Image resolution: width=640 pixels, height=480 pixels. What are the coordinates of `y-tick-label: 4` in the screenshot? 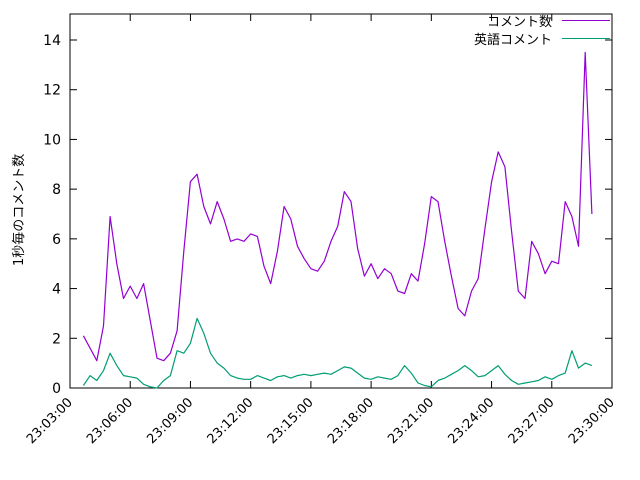 It's located at (56, 290).